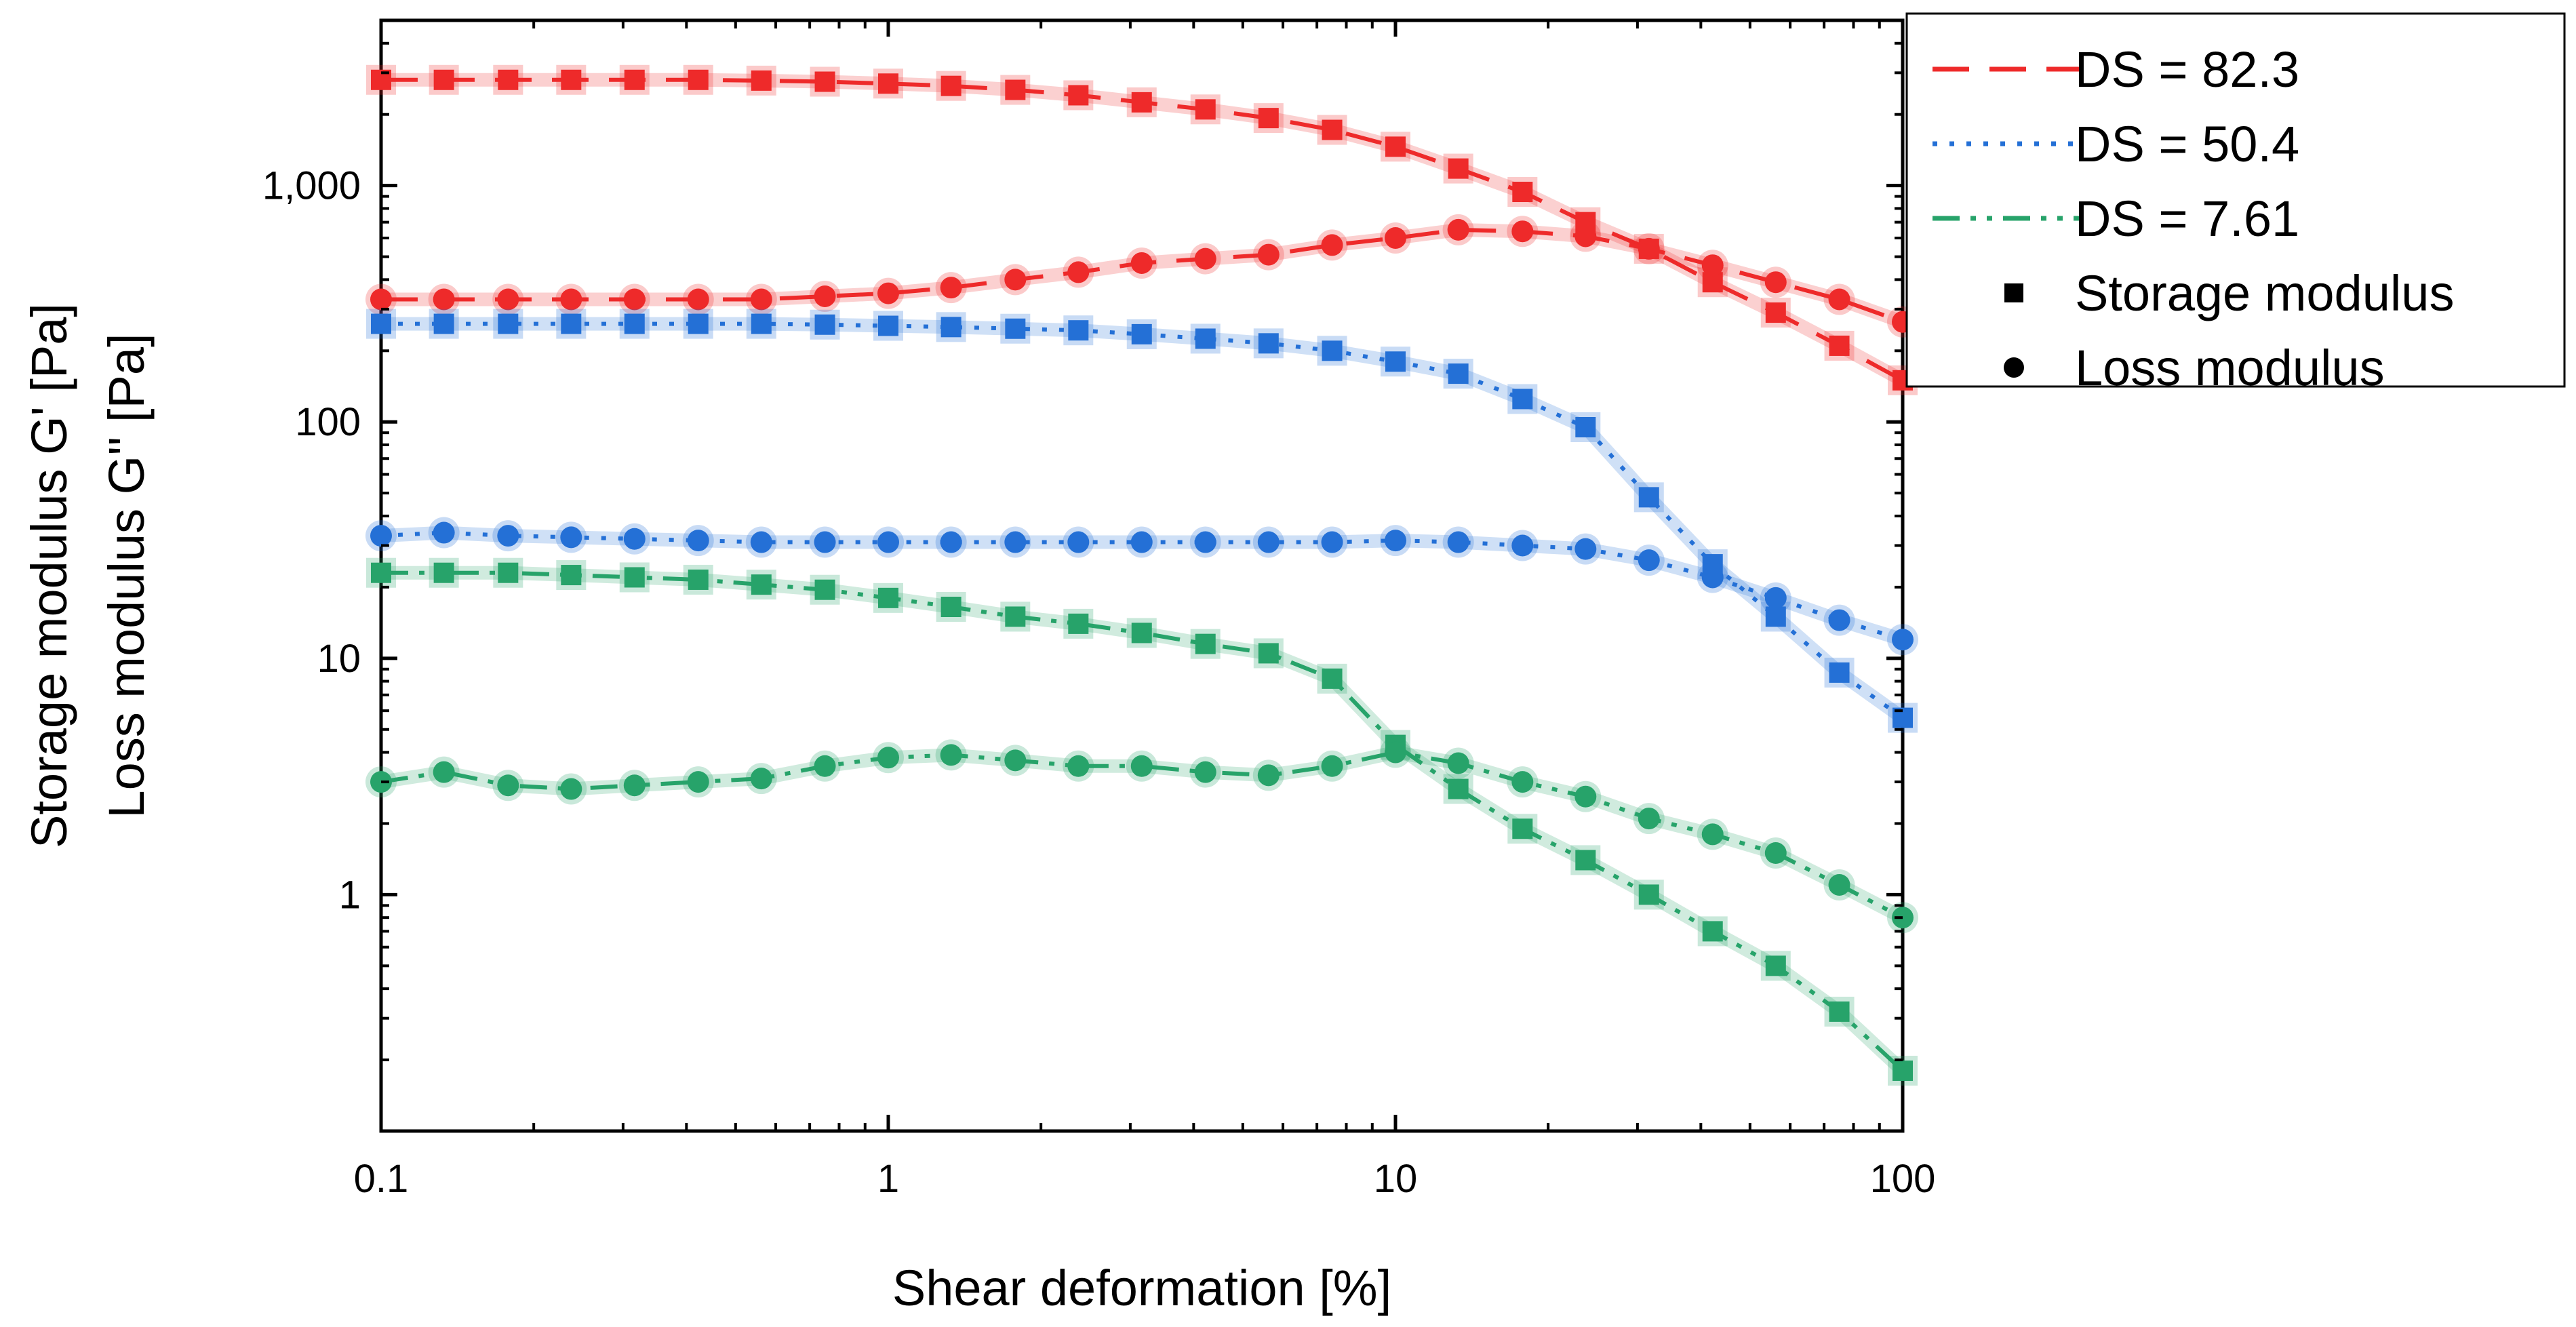 The width and height of the screenshot is (2576, 1327). What do you see at coordinates (382, 1179) in the screenshot?
I see `x-tick-label: 0.1` at bounding box center [382, 1179].